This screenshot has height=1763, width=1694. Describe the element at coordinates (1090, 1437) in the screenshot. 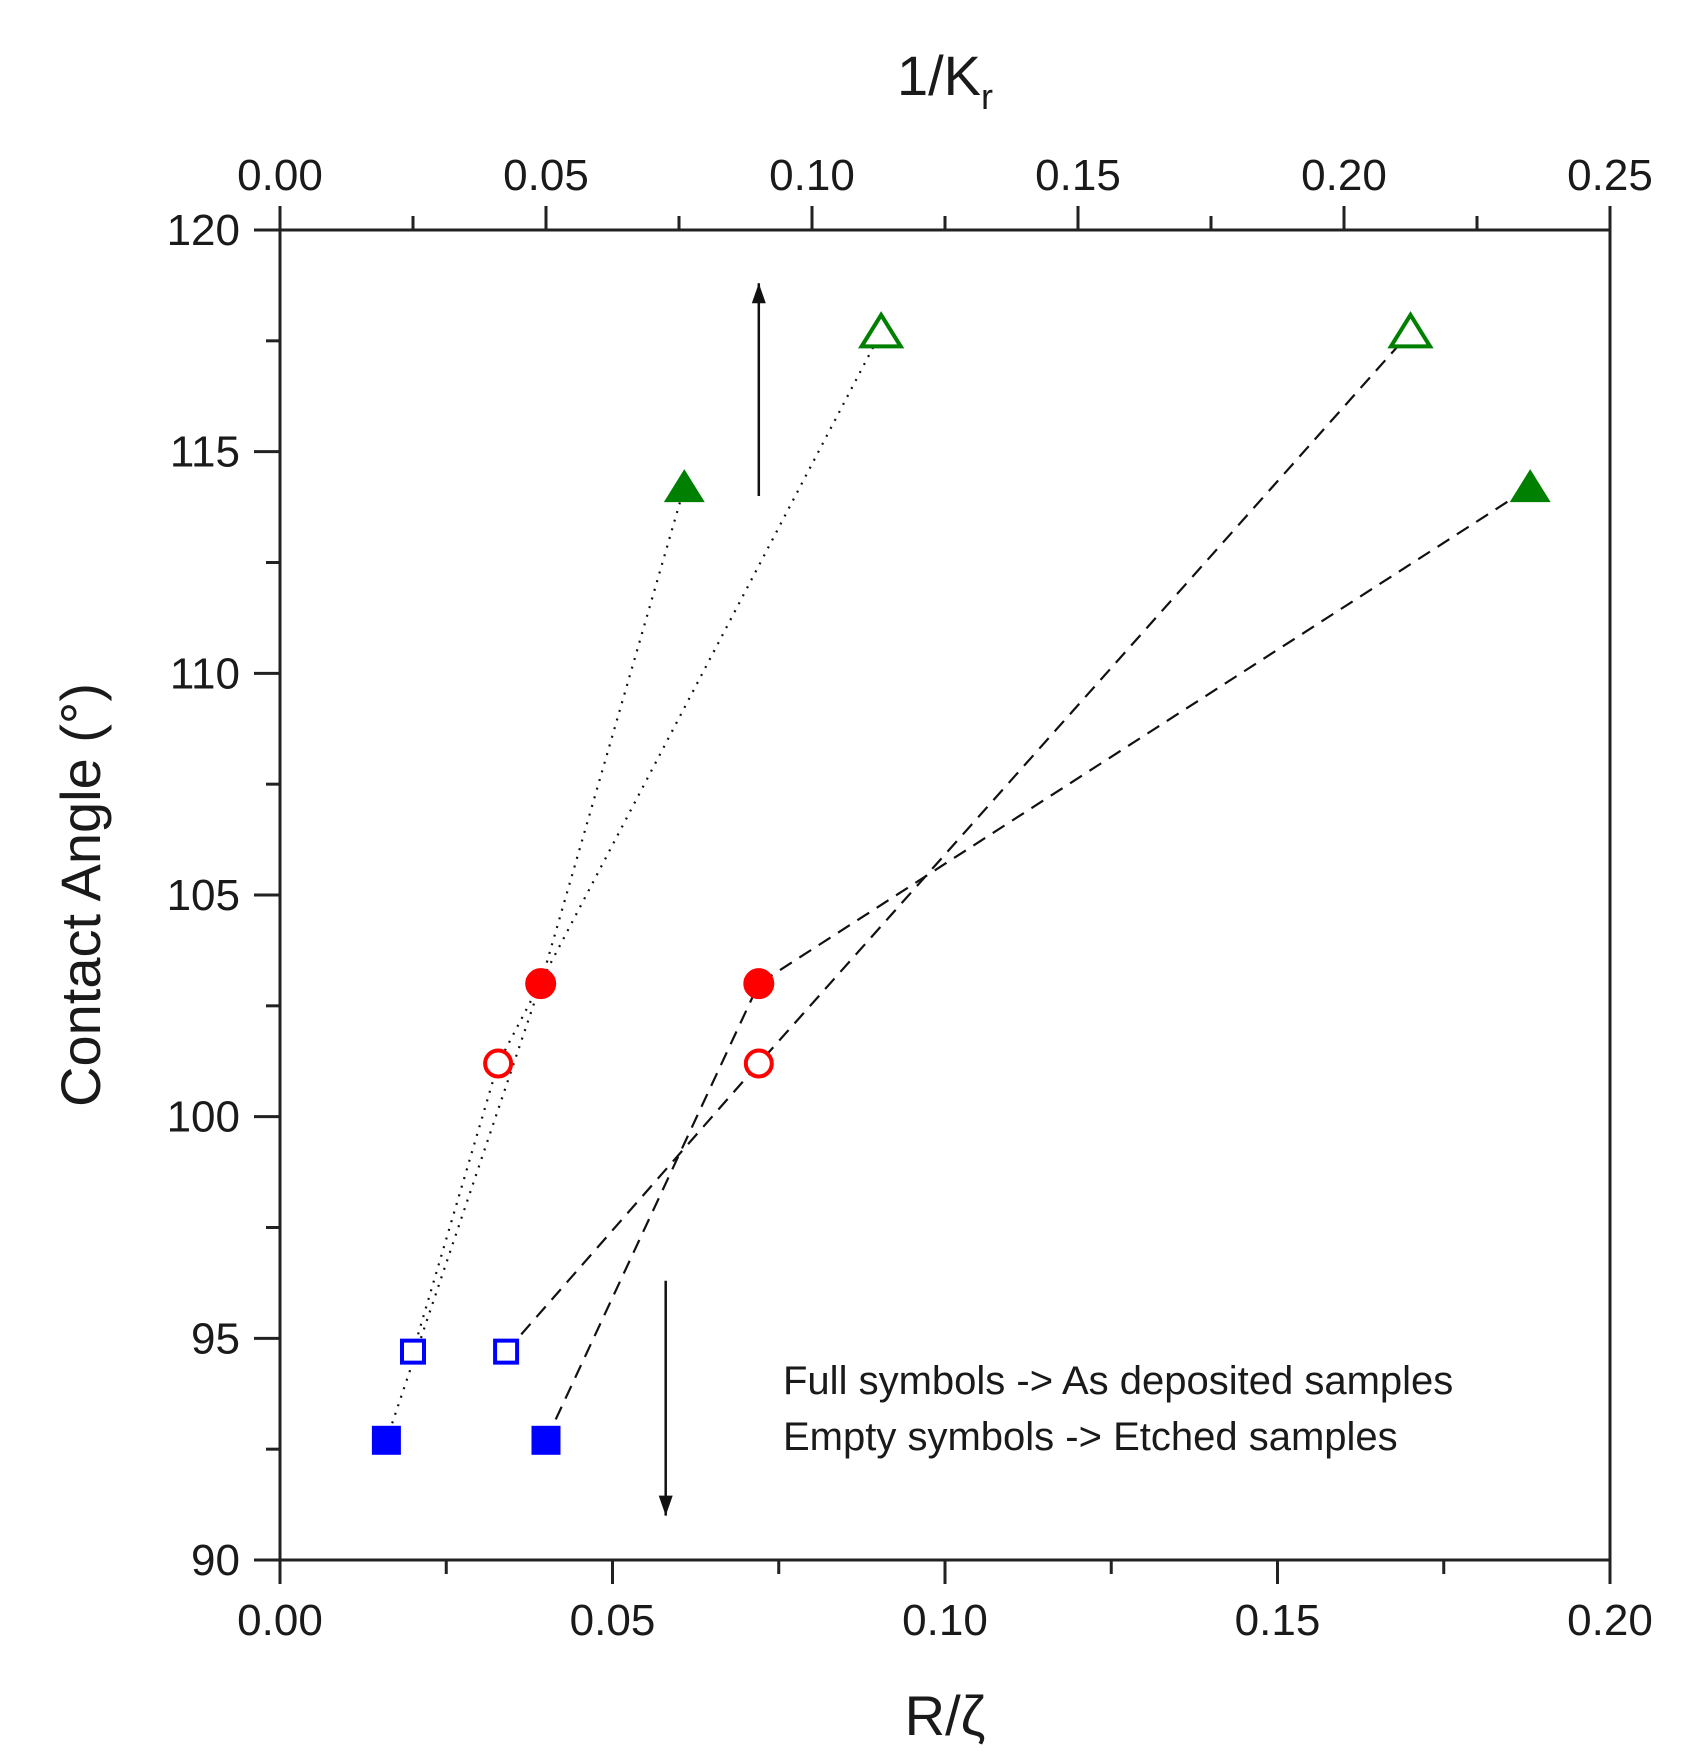

I see `annotation-empty-symbols: Empty symbols -> Etched samples` at that location.